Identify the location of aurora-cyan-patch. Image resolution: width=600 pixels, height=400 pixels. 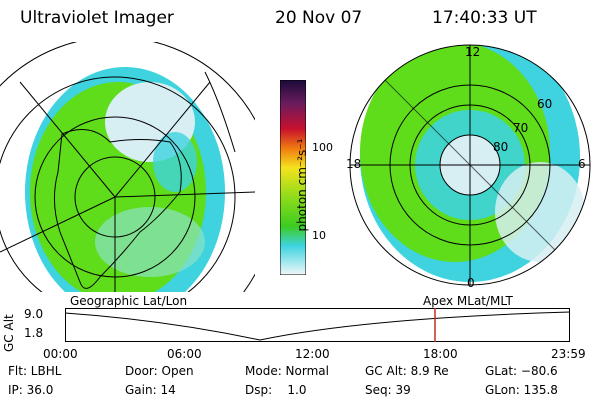
(150, 242).